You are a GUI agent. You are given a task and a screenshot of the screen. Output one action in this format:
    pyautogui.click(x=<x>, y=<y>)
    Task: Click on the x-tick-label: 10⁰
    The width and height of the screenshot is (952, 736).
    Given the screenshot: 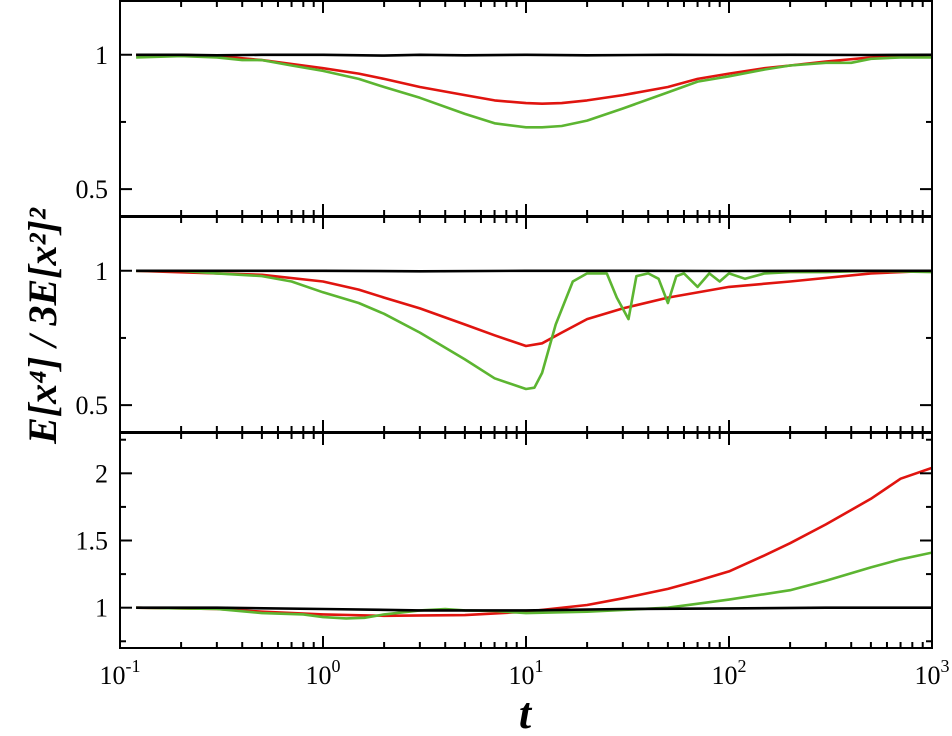 What is the action you would take?
    pyautogui.click(x=323, y=673)
    